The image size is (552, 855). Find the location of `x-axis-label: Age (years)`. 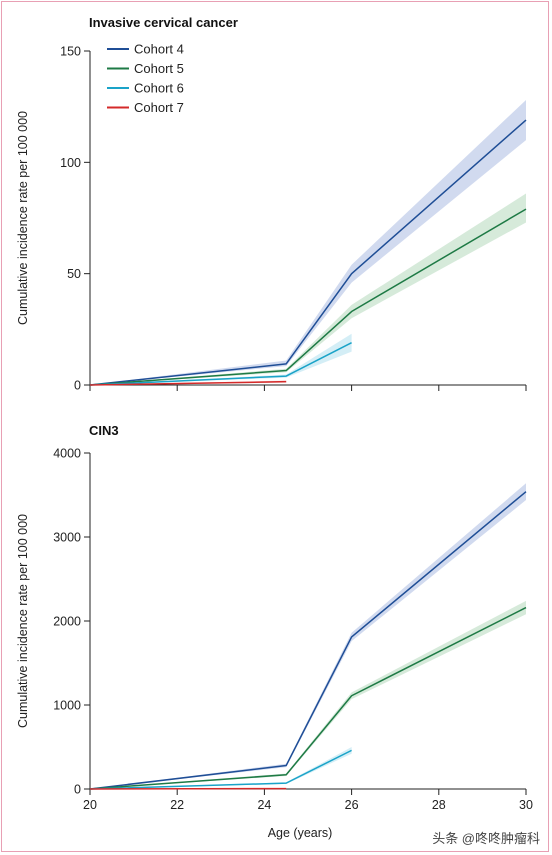

x-axis-label: Age (years) is located at coordinates (300, 833).